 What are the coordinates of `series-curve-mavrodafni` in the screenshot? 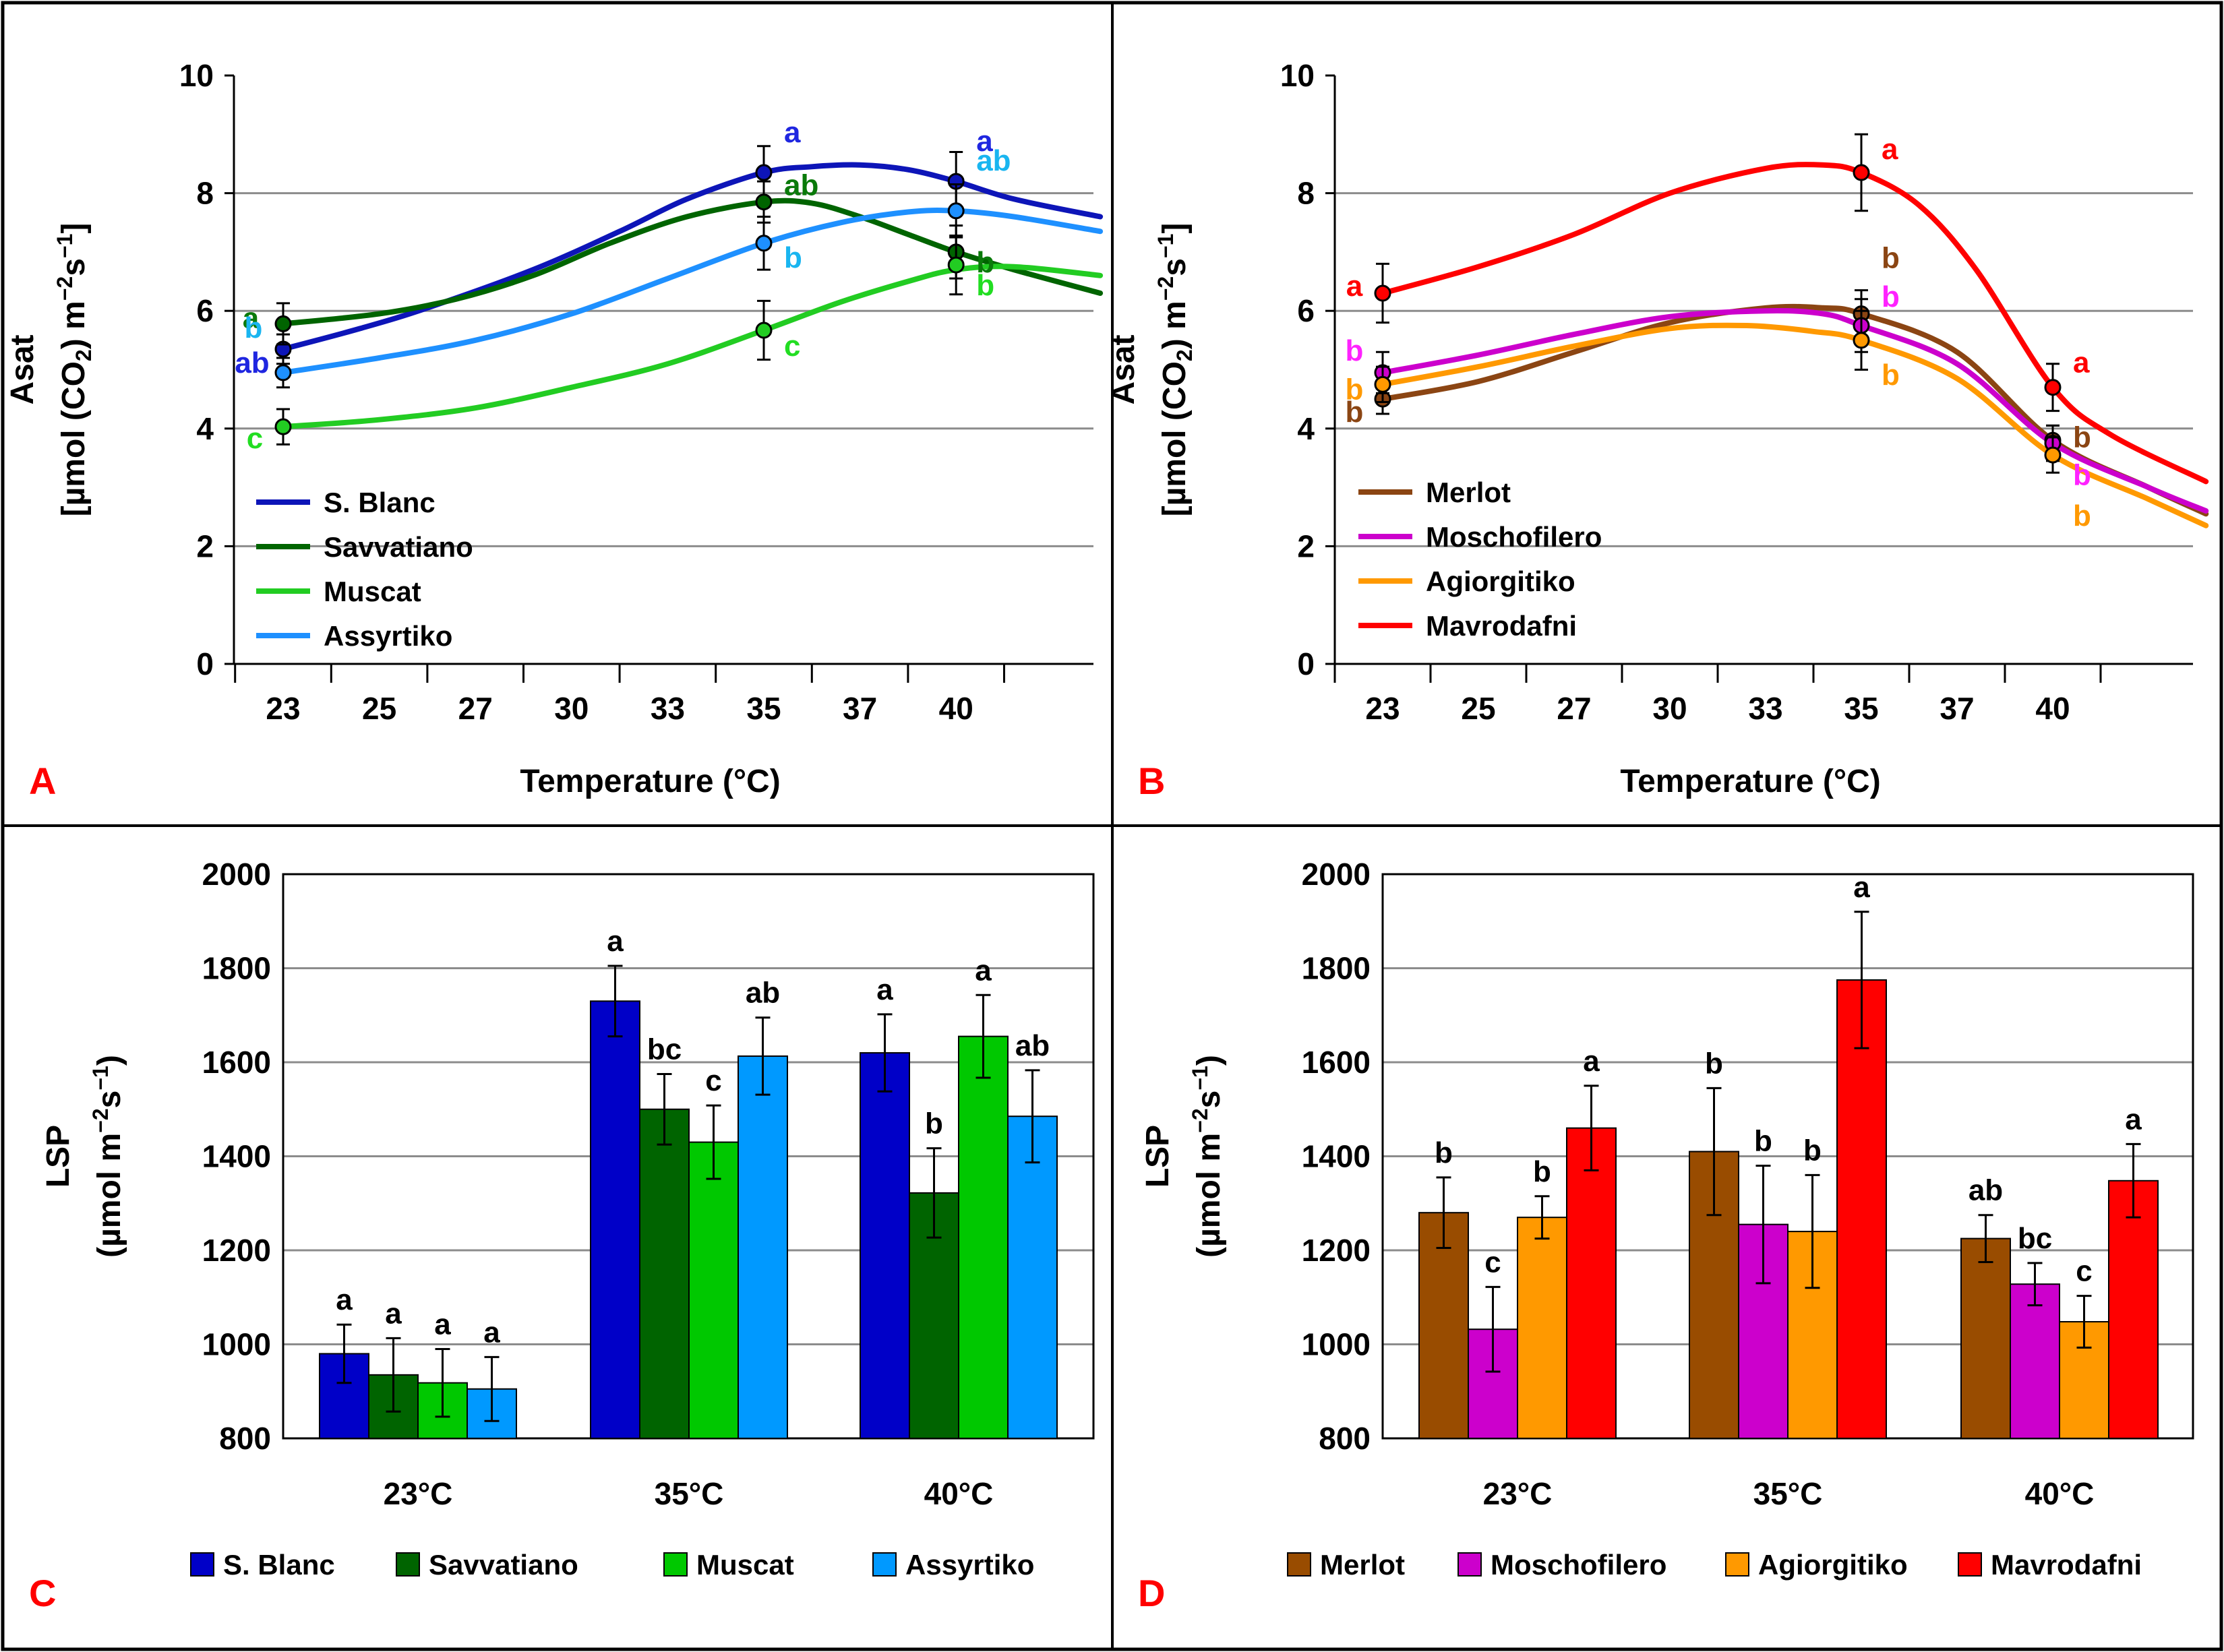 It's located at (1795, 323).